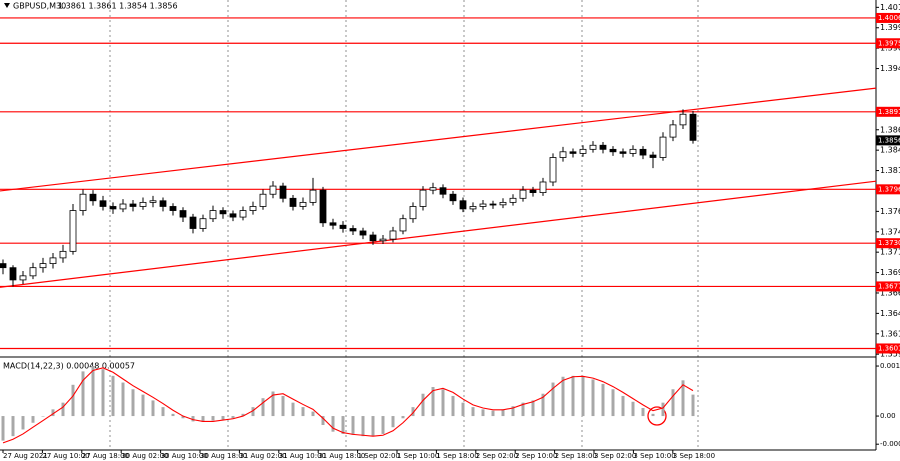 This screenshot has height=461, width=900. Describe the element at coordinates (890, 211) in the screenshot. I see `y-tick-label: 1.3769` at that location.